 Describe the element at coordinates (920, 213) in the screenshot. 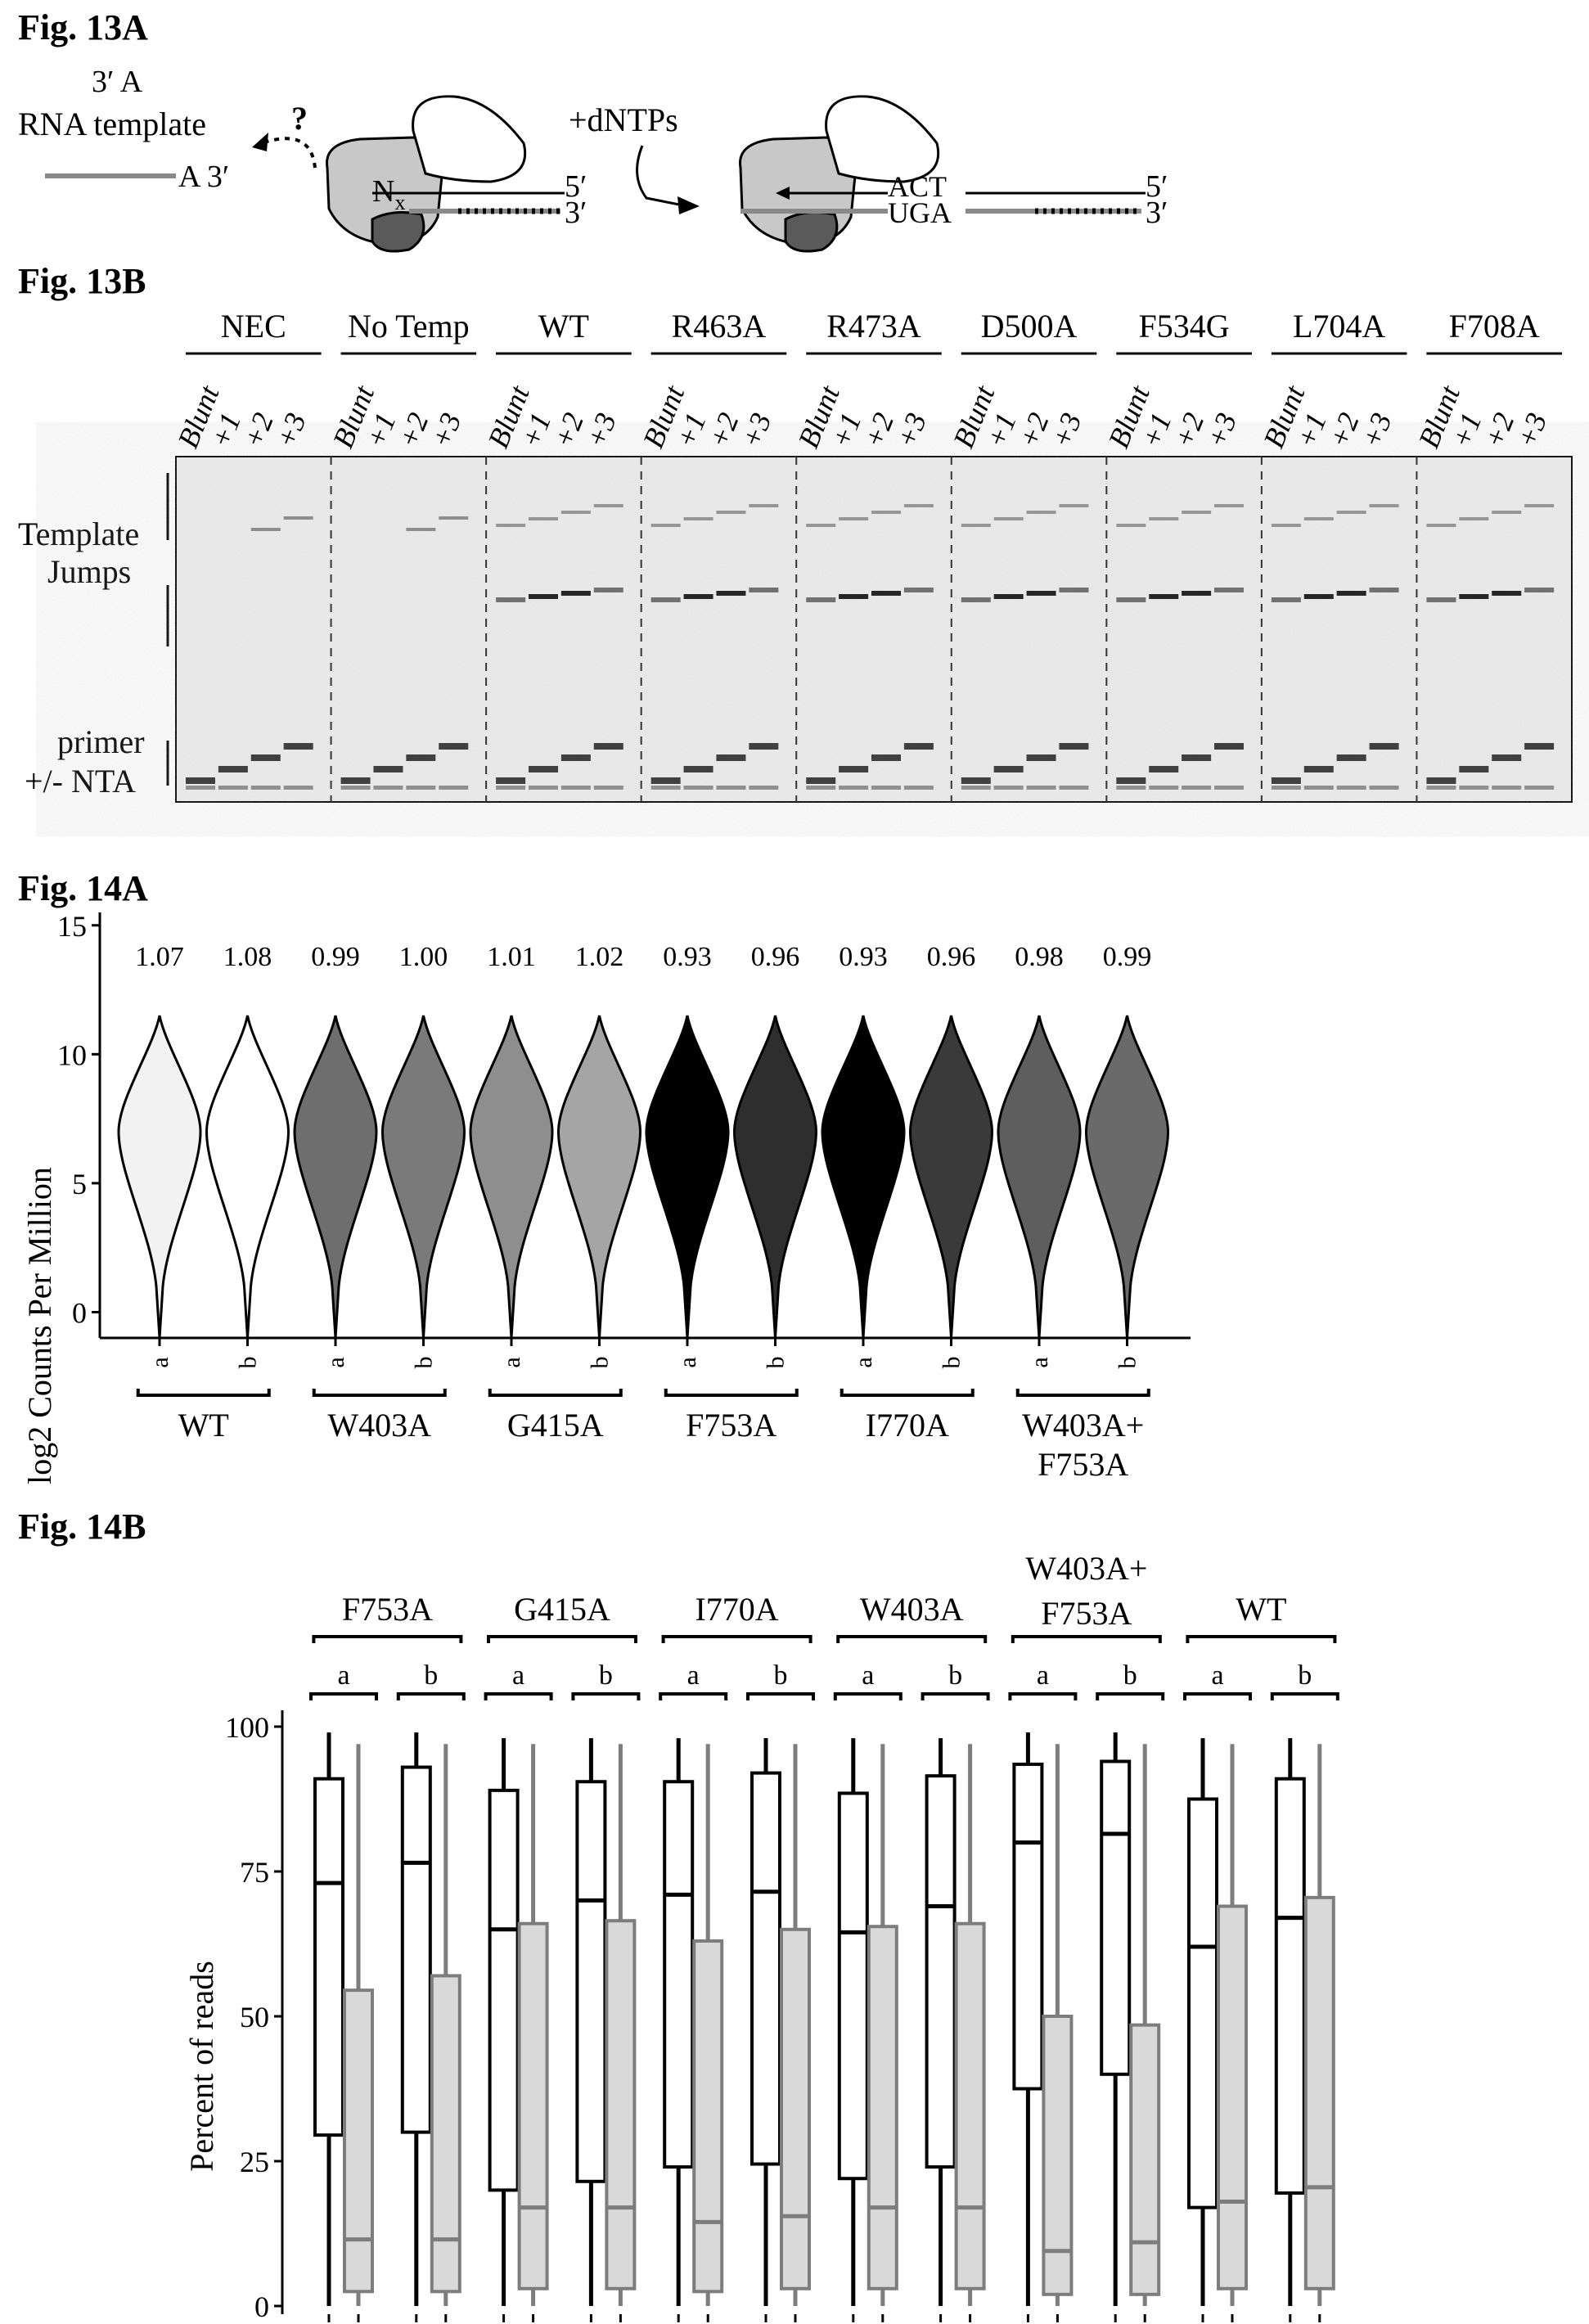

I see `uga-label: UGA` at that location.